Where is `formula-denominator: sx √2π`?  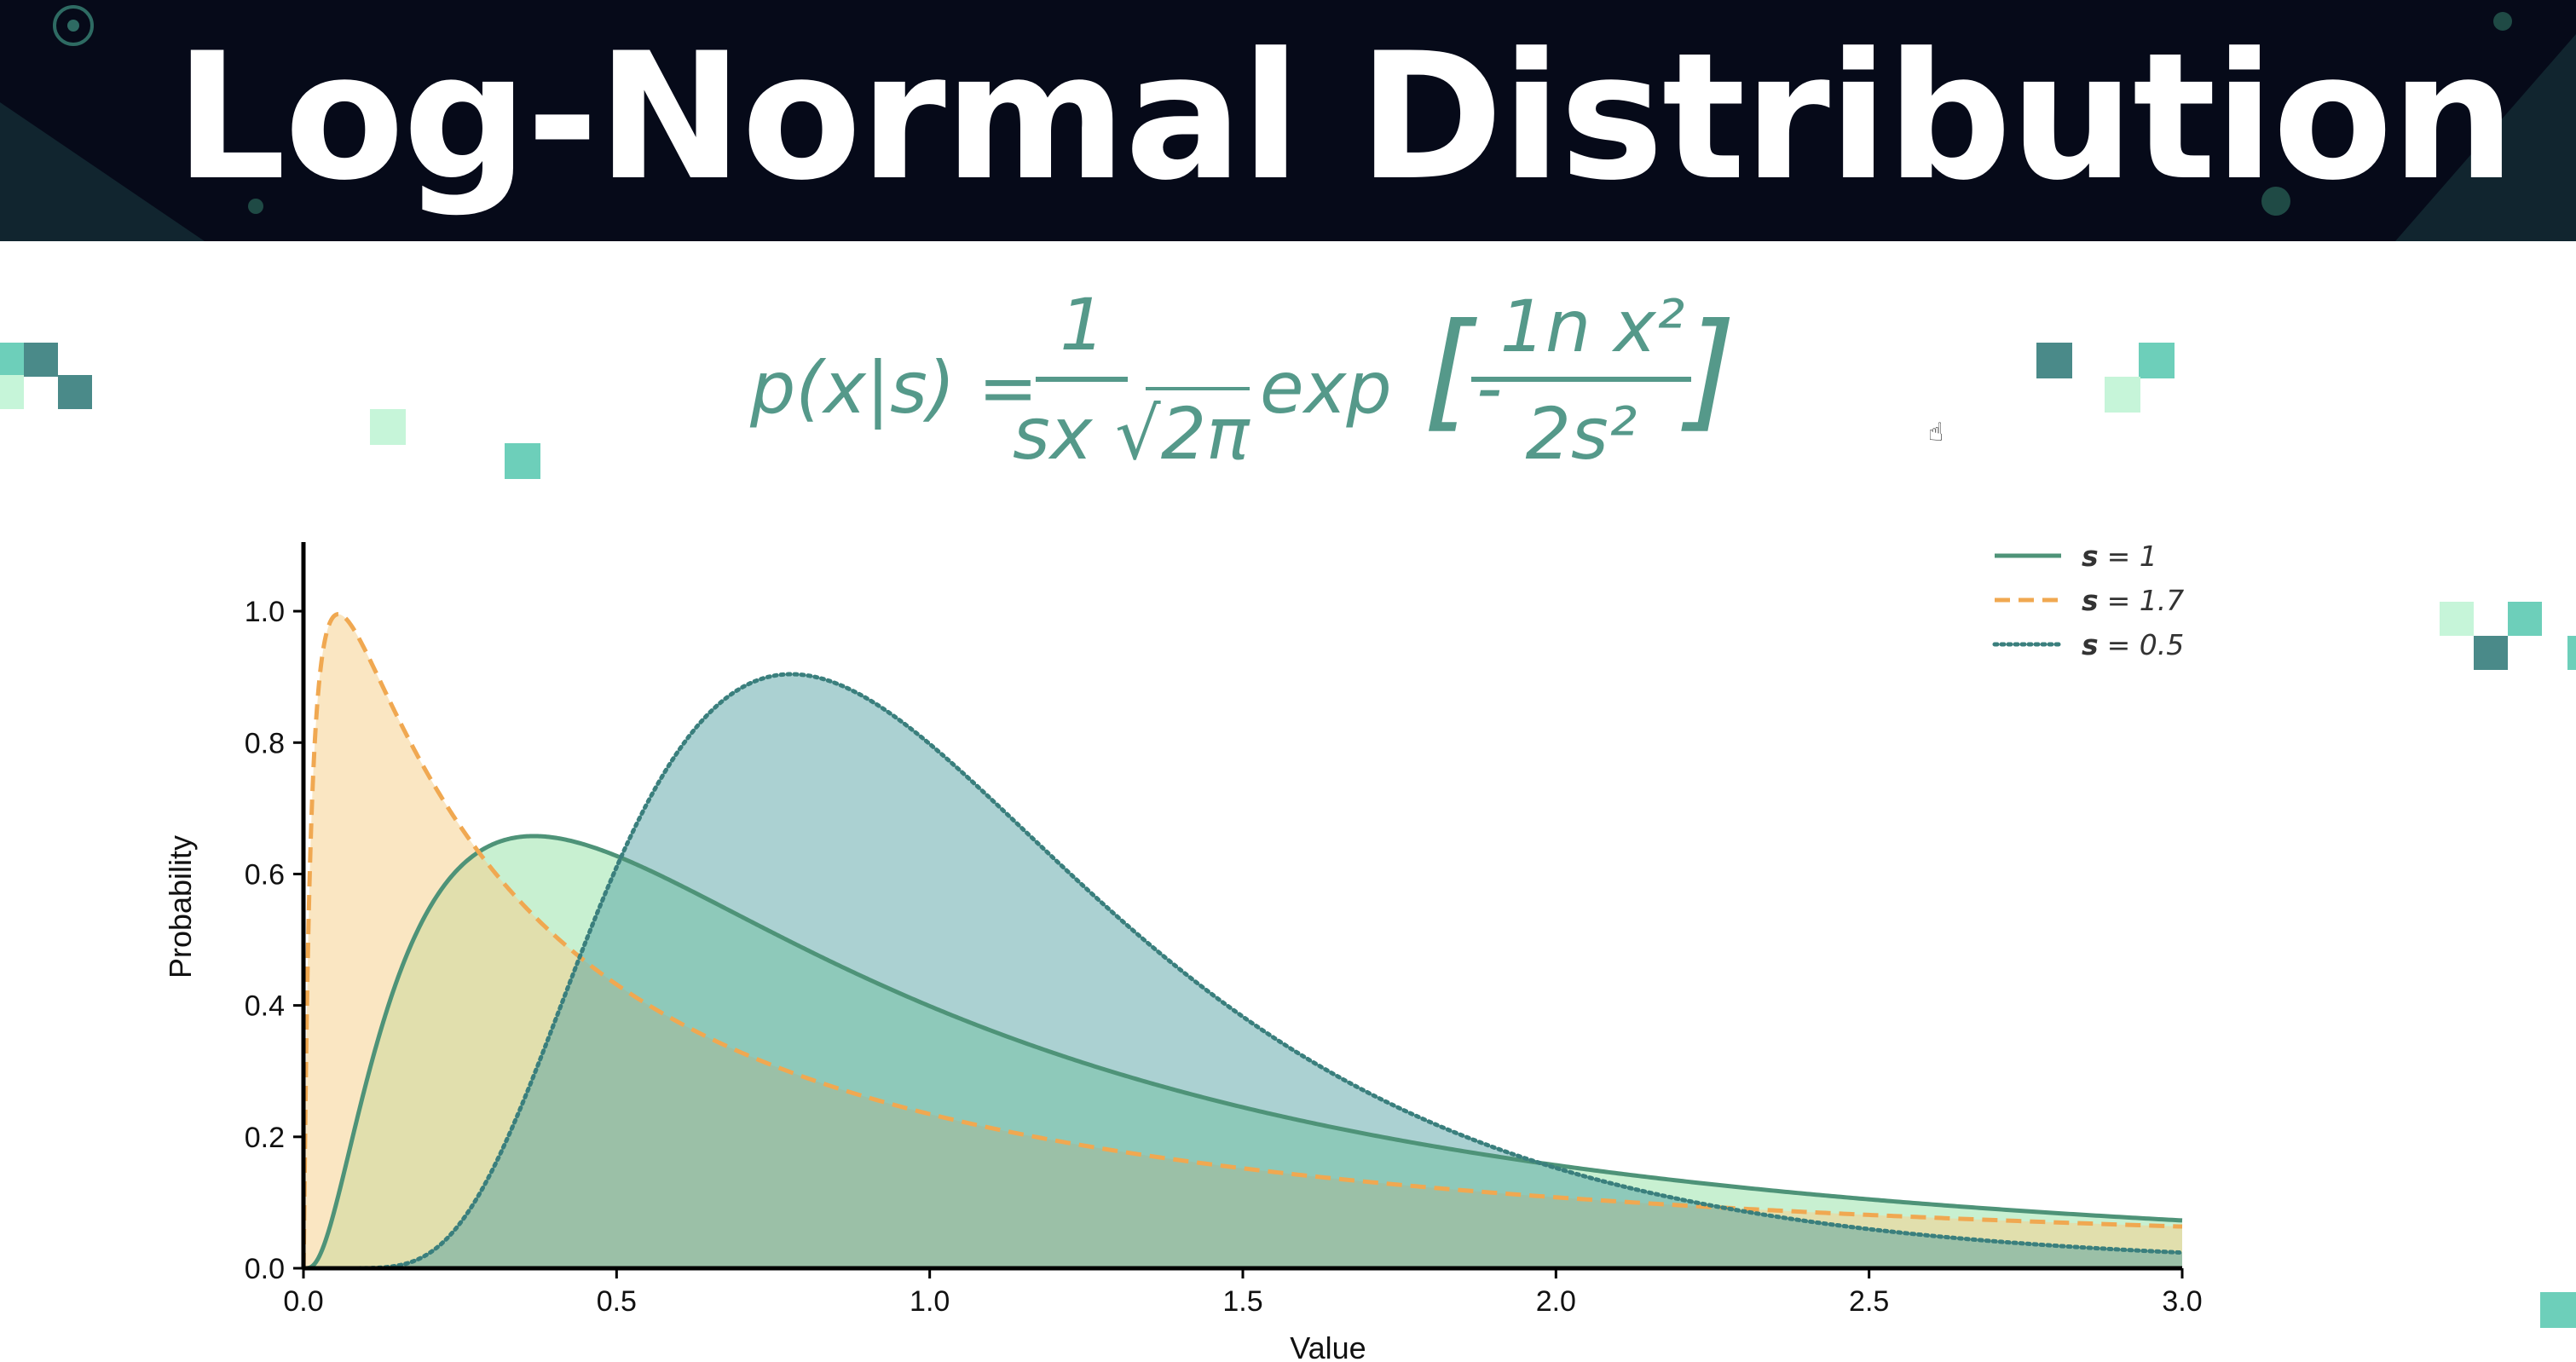 formula-denominator: sx √2π is located at coordinates (1131, 434).